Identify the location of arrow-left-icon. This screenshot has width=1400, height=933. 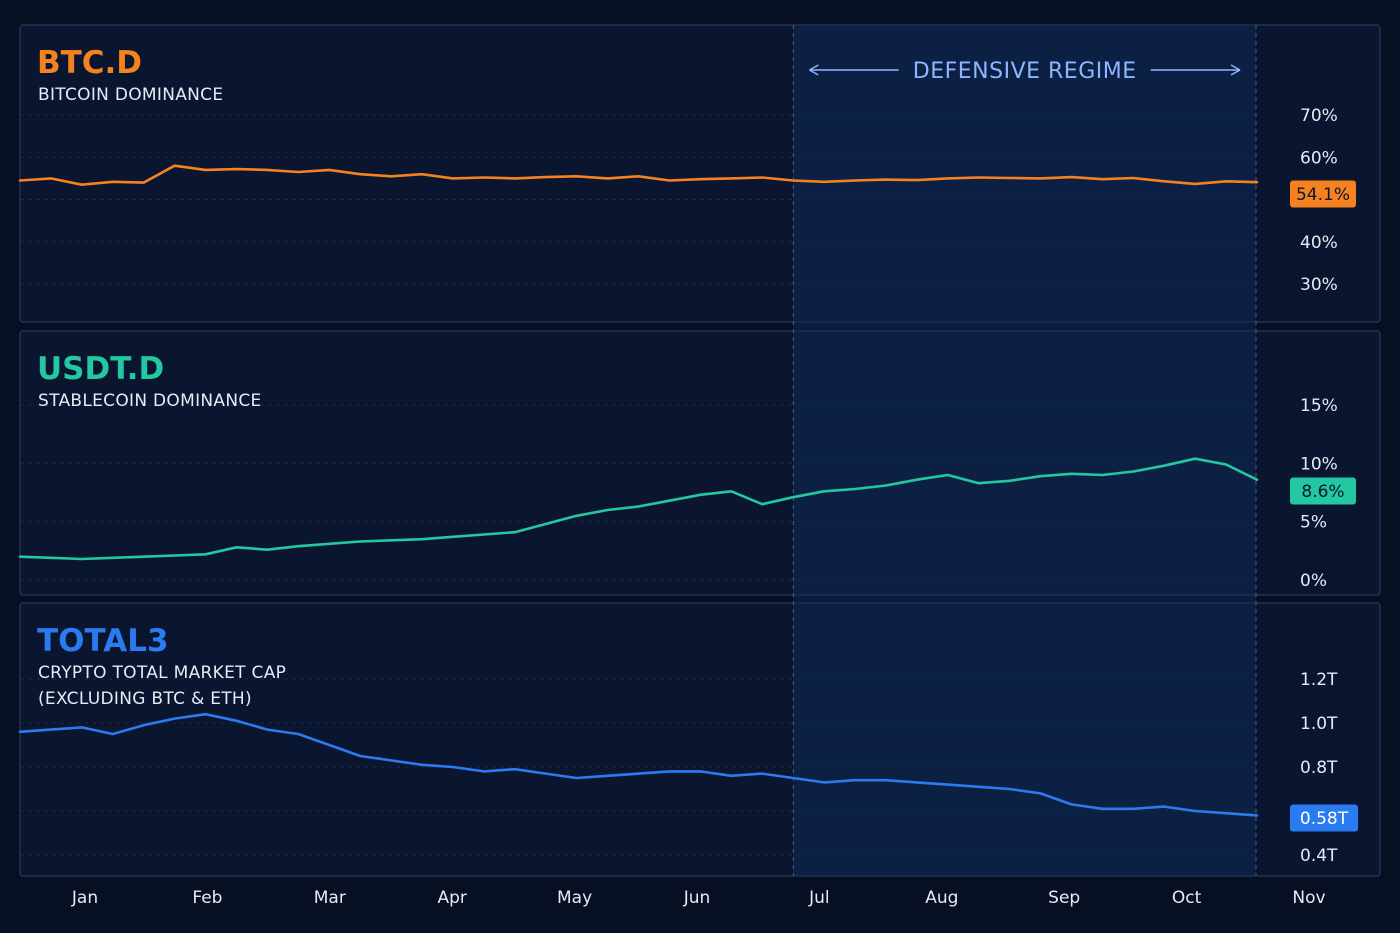
(814, 70).